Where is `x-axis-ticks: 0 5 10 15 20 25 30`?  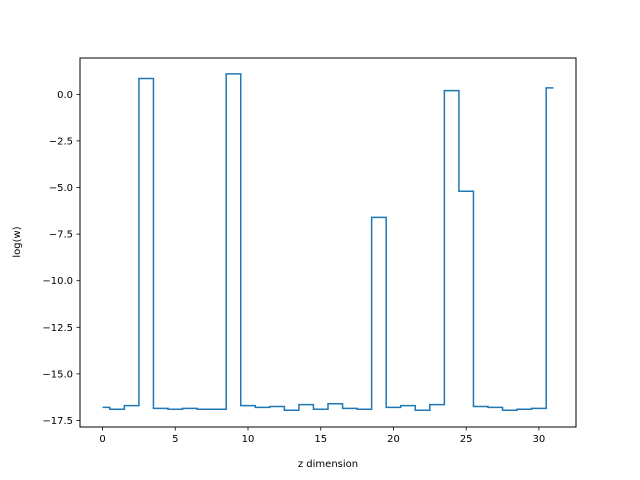 x-axis-ticks: 0 5 10 15 20 25 30 is located at coordinates (322, 436).